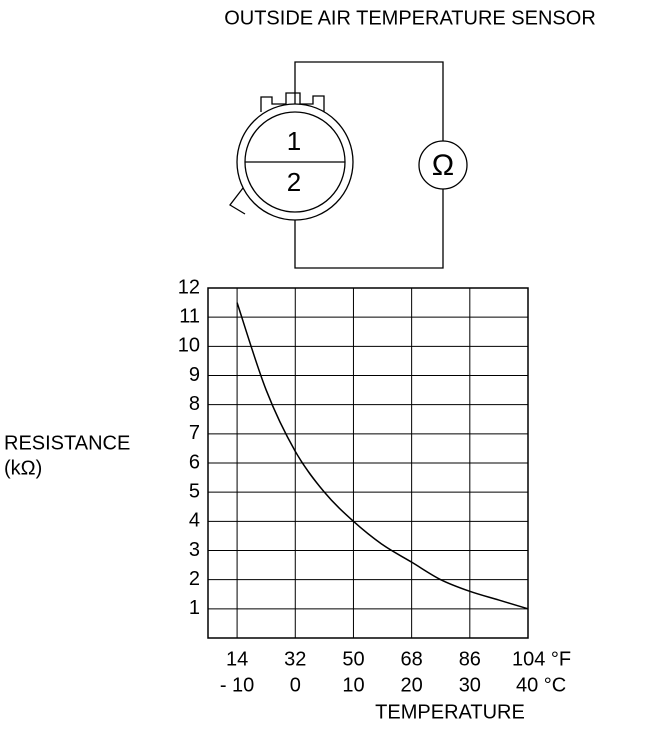 This screenshot has width=672, height=730. Describe the element at coordinates (412, 685) in the screenshot. I see `x-tick-label: 20` at that location.